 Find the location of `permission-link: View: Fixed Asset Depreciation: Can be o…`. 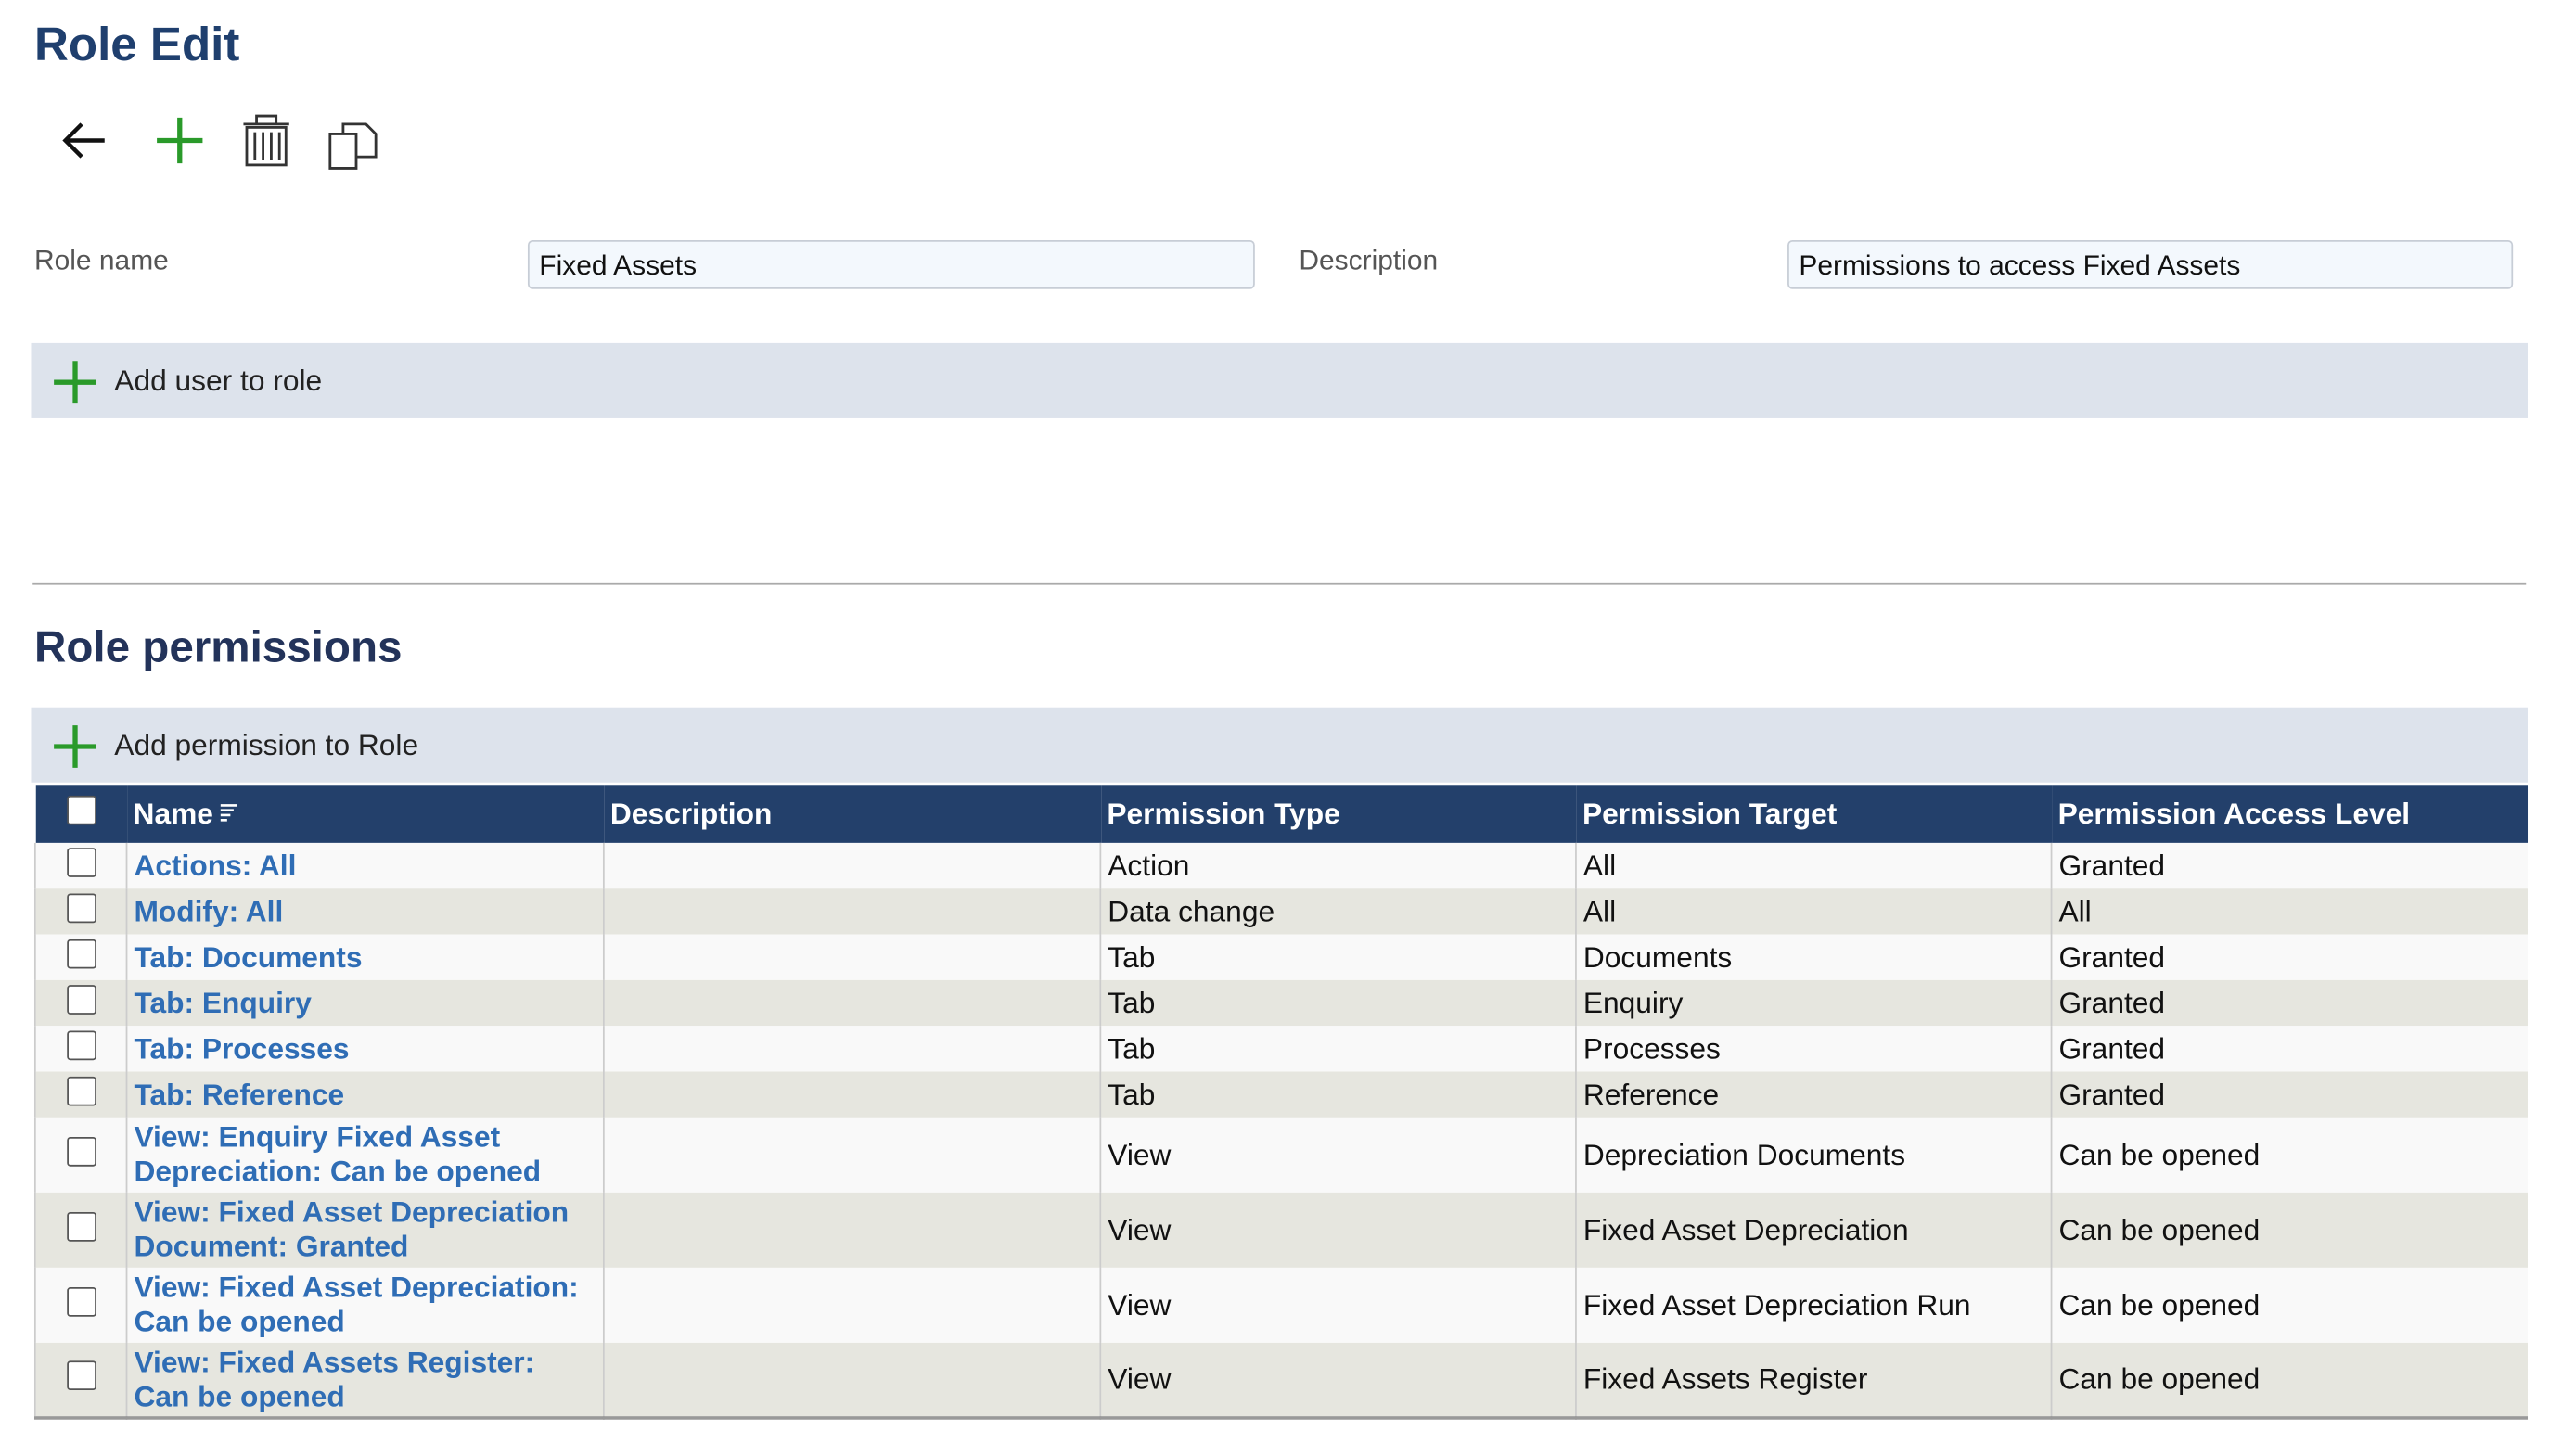

permission-link: View: Fixed Asset Depreciation: Can be o… is located at coordinates (356, 1304).